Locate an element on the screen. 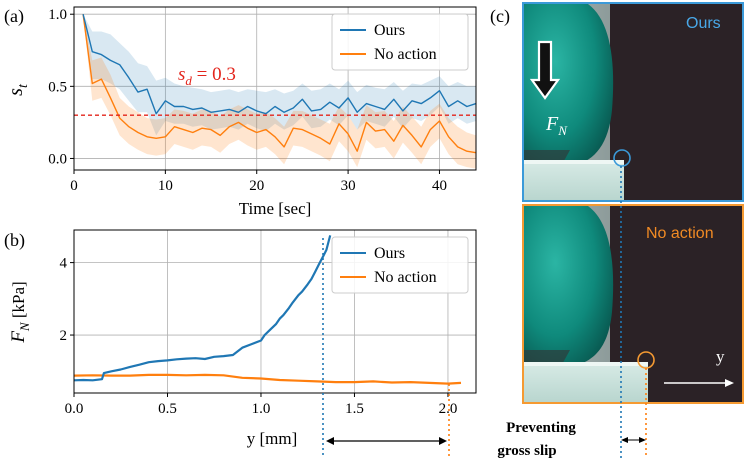 The height and width of the screenshot is (462, 748). annotation-line1: Preventing is located at coordinates (541, 428).